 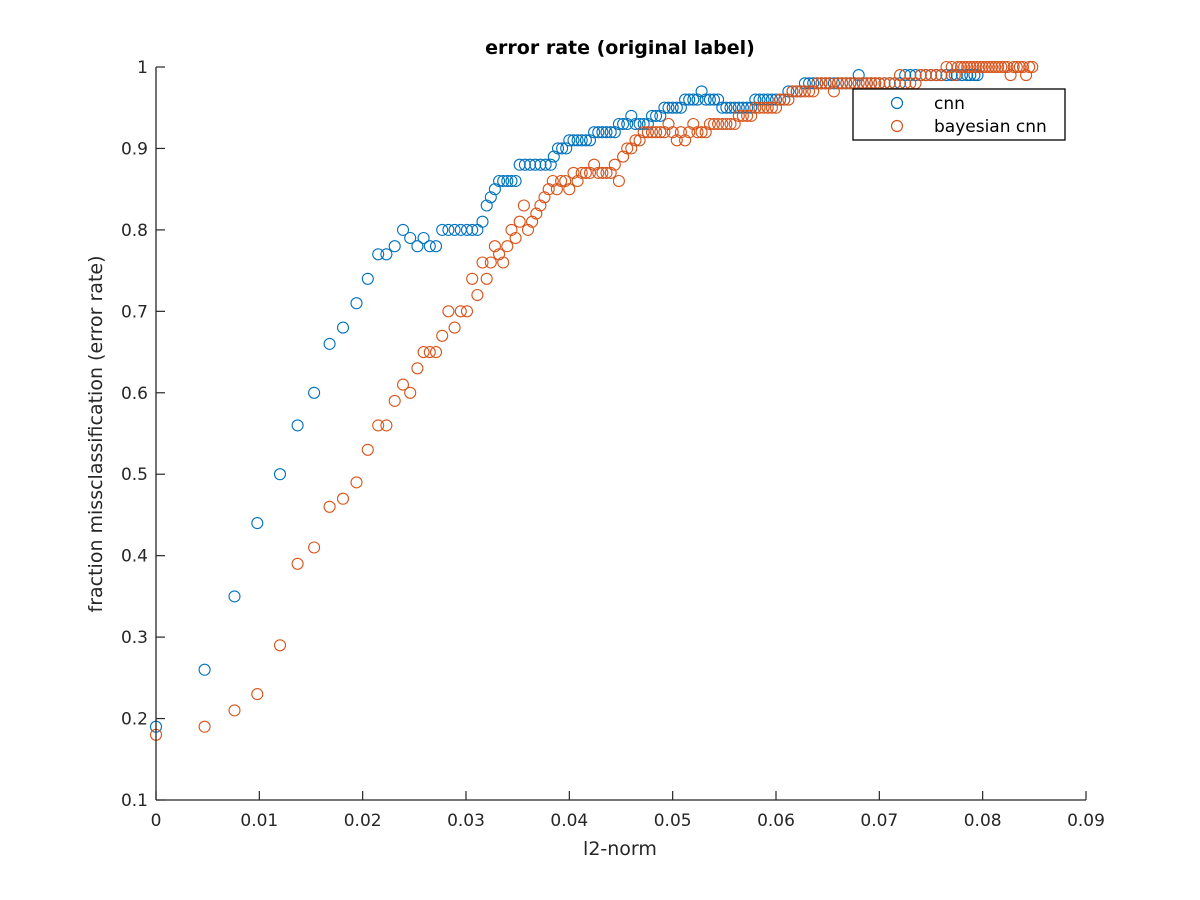 What do you see at coordinates (134, 149) in the screenshot?
I see `y-tick-label: 0.9` at bounding box center [134, 149].